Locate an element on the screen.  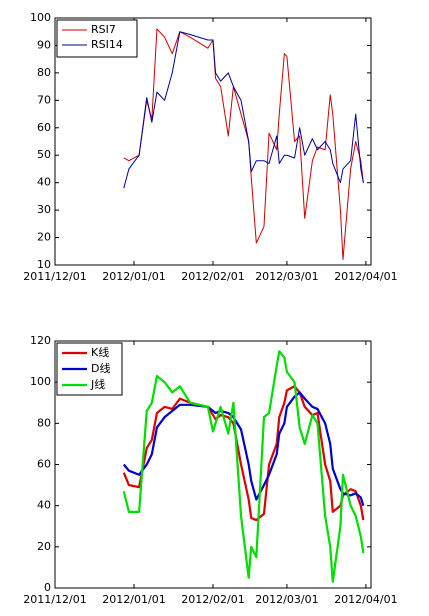
legend-label: J线 is located at coordinates (97, 384).